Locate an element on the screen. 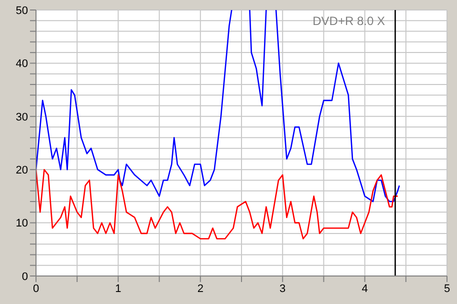  x-tick-label: 2 is located at coordinates (200, 288).